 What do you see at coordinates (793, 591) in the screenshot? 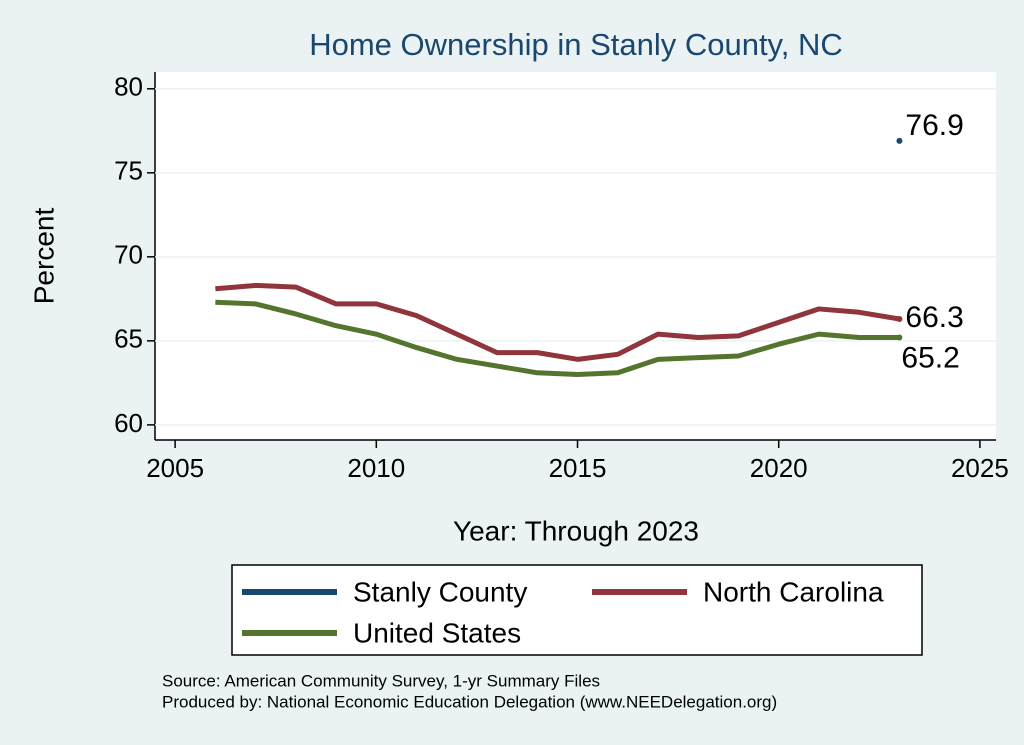
I see `legend-label: North Carolina` at bounding box center [793, 591].